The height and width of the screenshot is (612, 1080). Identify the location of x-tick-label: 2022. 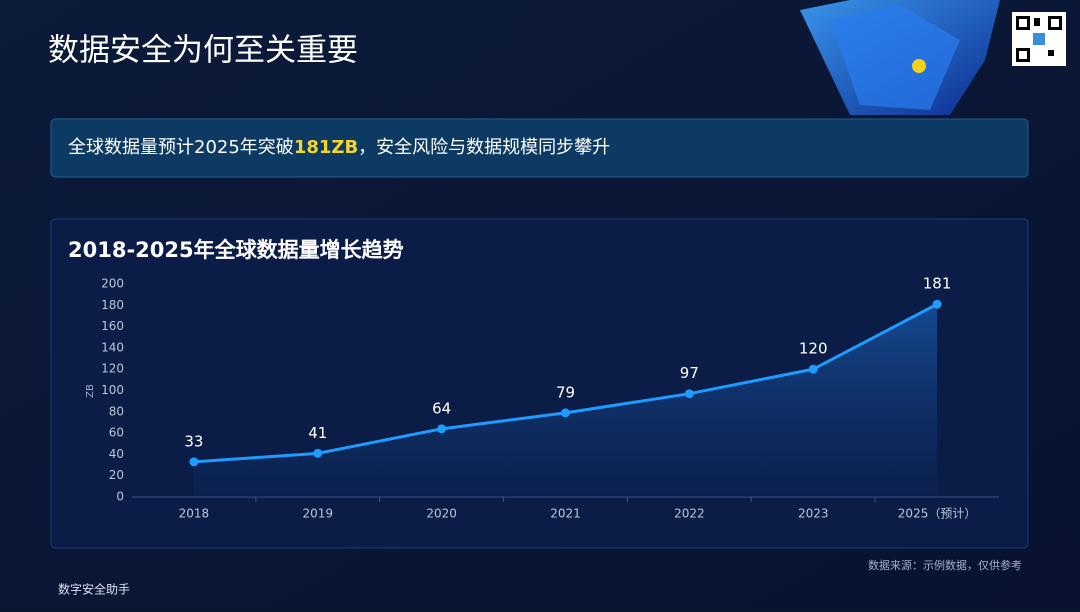
(689, 514).